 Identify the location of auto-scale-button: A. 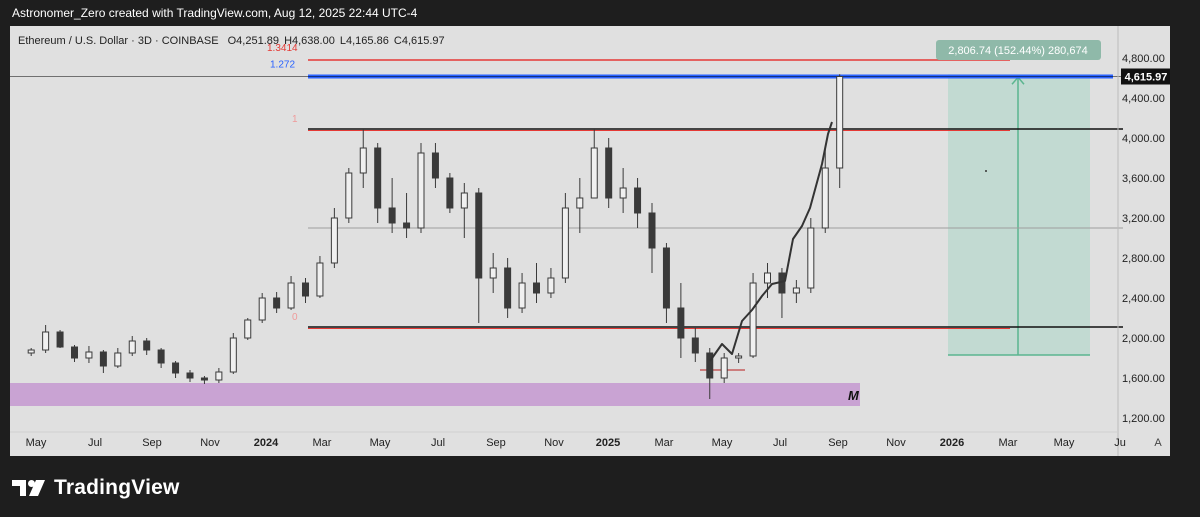
(1158, 443).